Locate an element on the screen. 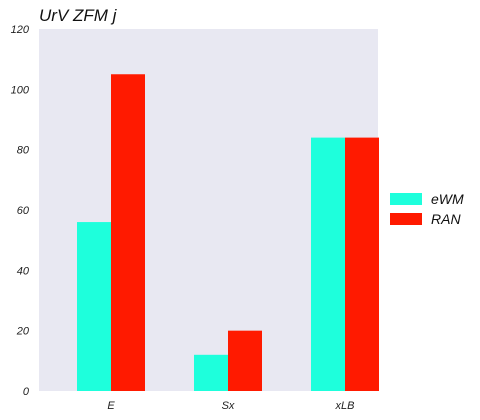 The width and height of the screenshot is (480, 420). bar-RAN-E is located at coordinates (128, 232).